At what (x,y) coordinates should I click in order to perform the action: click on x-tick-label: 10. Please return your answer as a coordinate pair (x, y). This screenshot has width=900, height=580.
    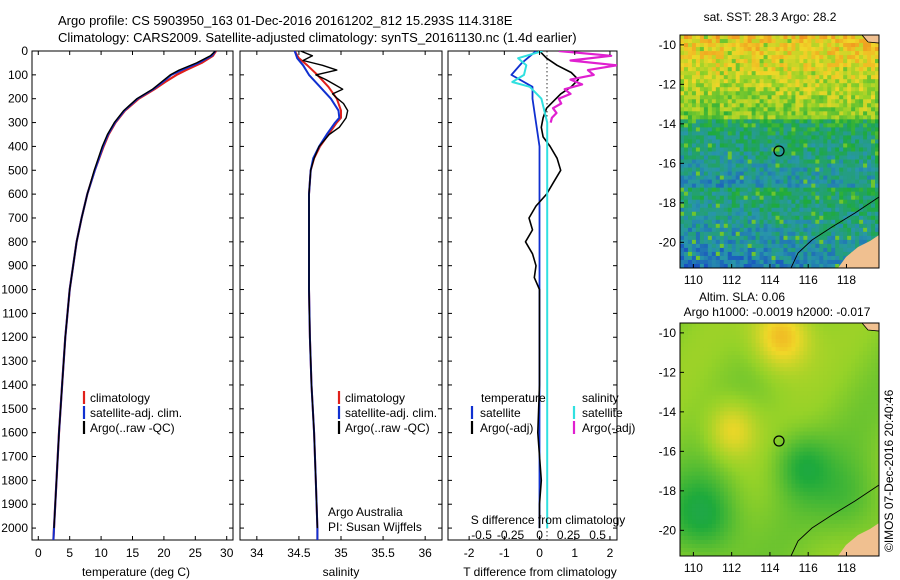
    Looking at the image, I should click on (101, 553).